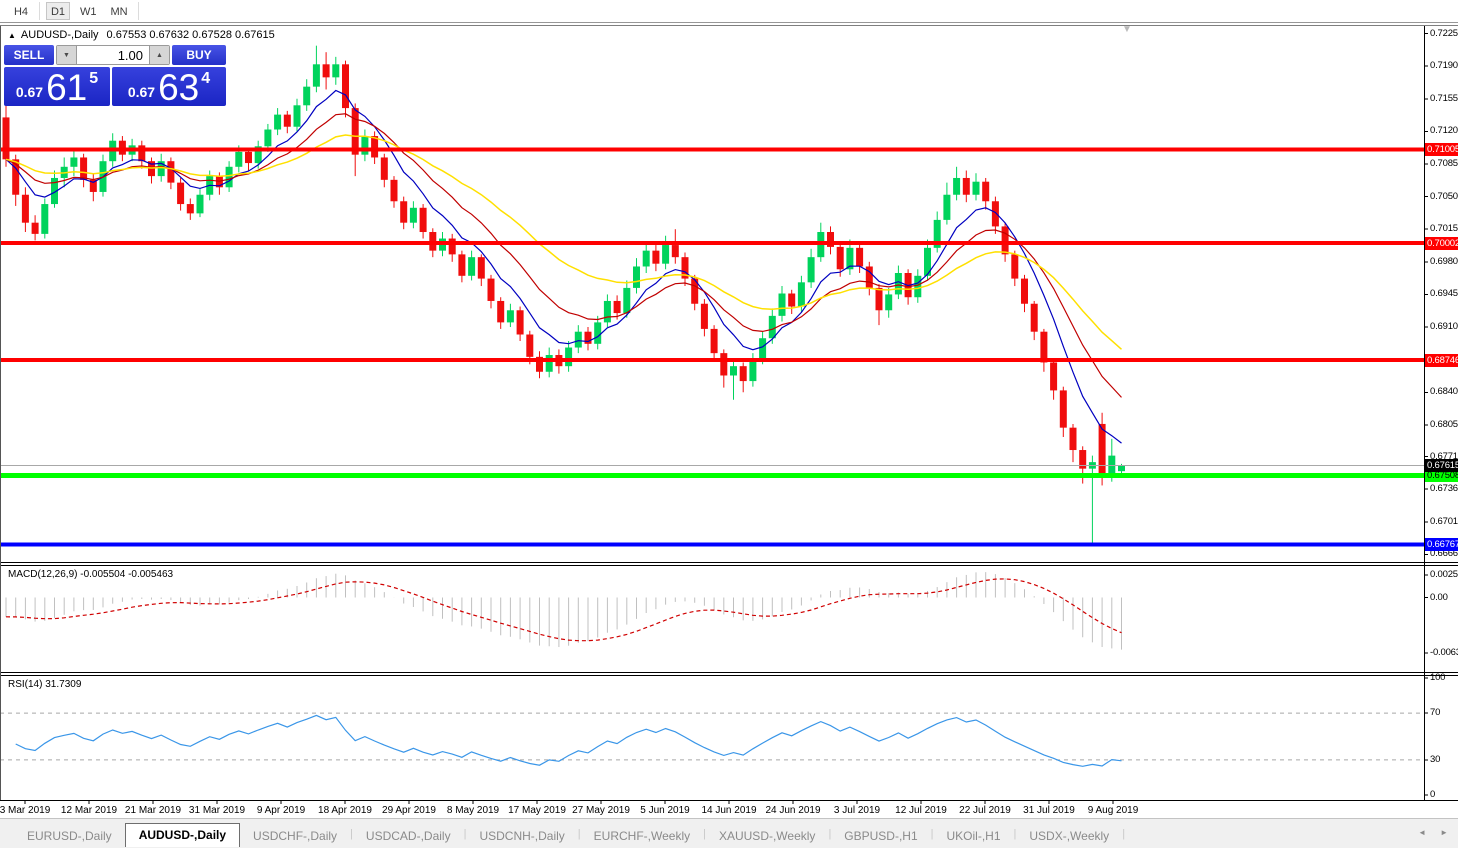 The height and width of the screenshot is (848, 1458). What do you see at coordinates (88, 12) in the screenshot?
I see `timeframe-button-w1: W1` at bounding box center [88, 12].